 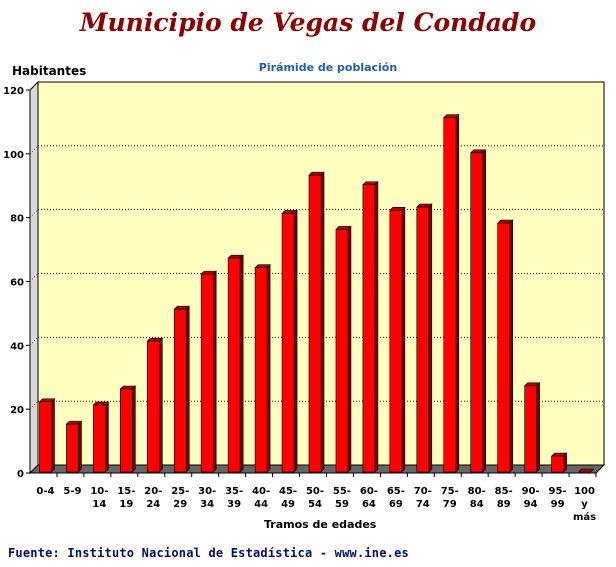 What do you see at coordinates (99, 504) in the screenshot?
I see `x-tick-label: 14` at bounding box center [99, 504].